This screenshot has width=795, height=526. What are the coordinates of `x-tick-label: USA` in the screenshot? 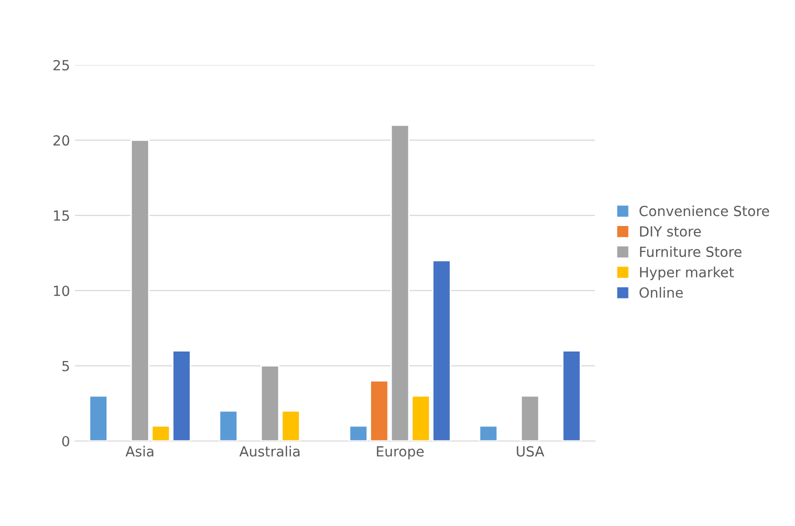 It's located at (530, 451).